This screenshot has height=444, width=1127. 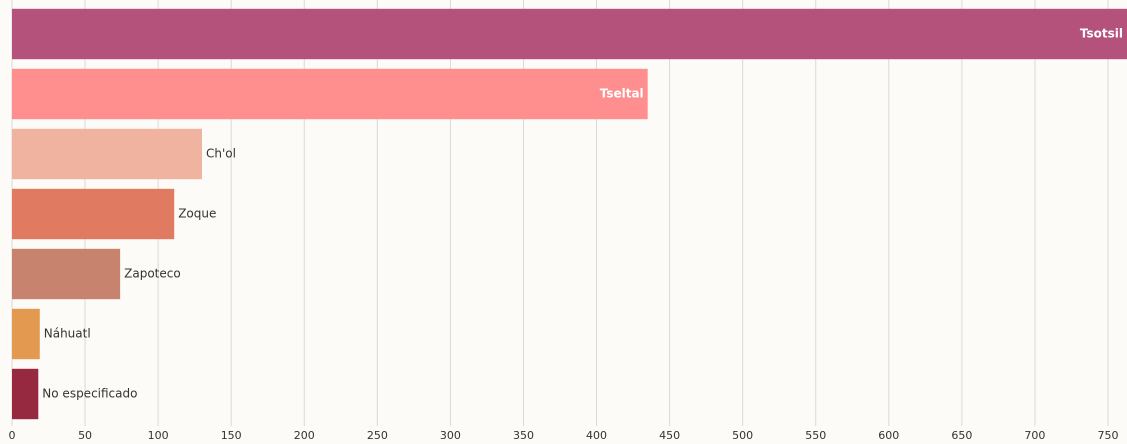 I want to click on x-tick-label: 100, so click(x=158, y=435).